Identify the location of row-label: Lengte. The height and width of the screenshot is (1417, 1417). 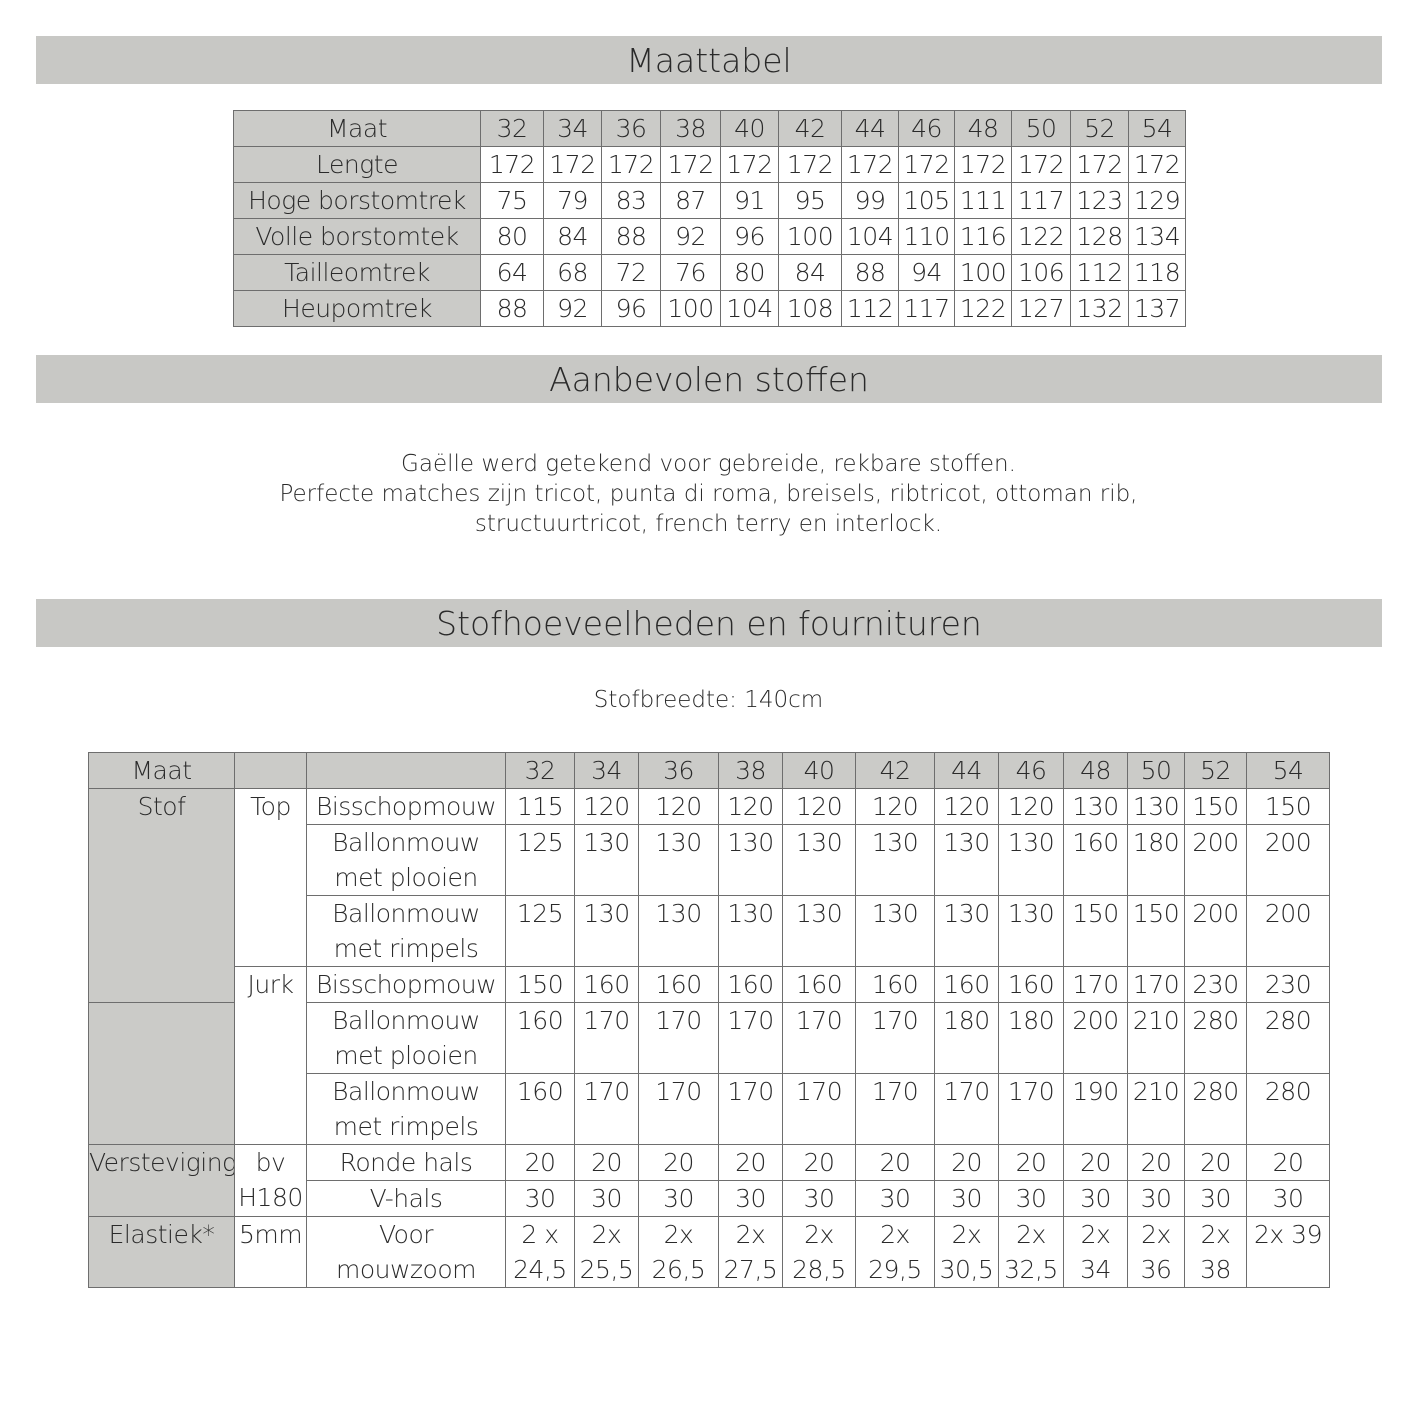
(357, 164).